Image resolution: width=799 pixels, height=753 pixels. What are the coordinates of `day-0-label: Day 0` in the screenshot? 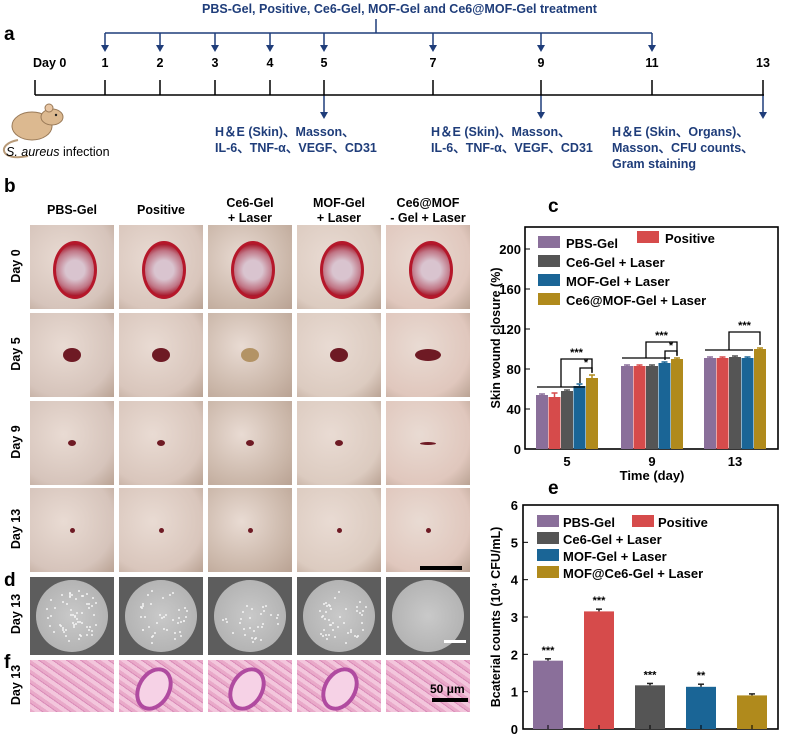 It's located at (50, 63).